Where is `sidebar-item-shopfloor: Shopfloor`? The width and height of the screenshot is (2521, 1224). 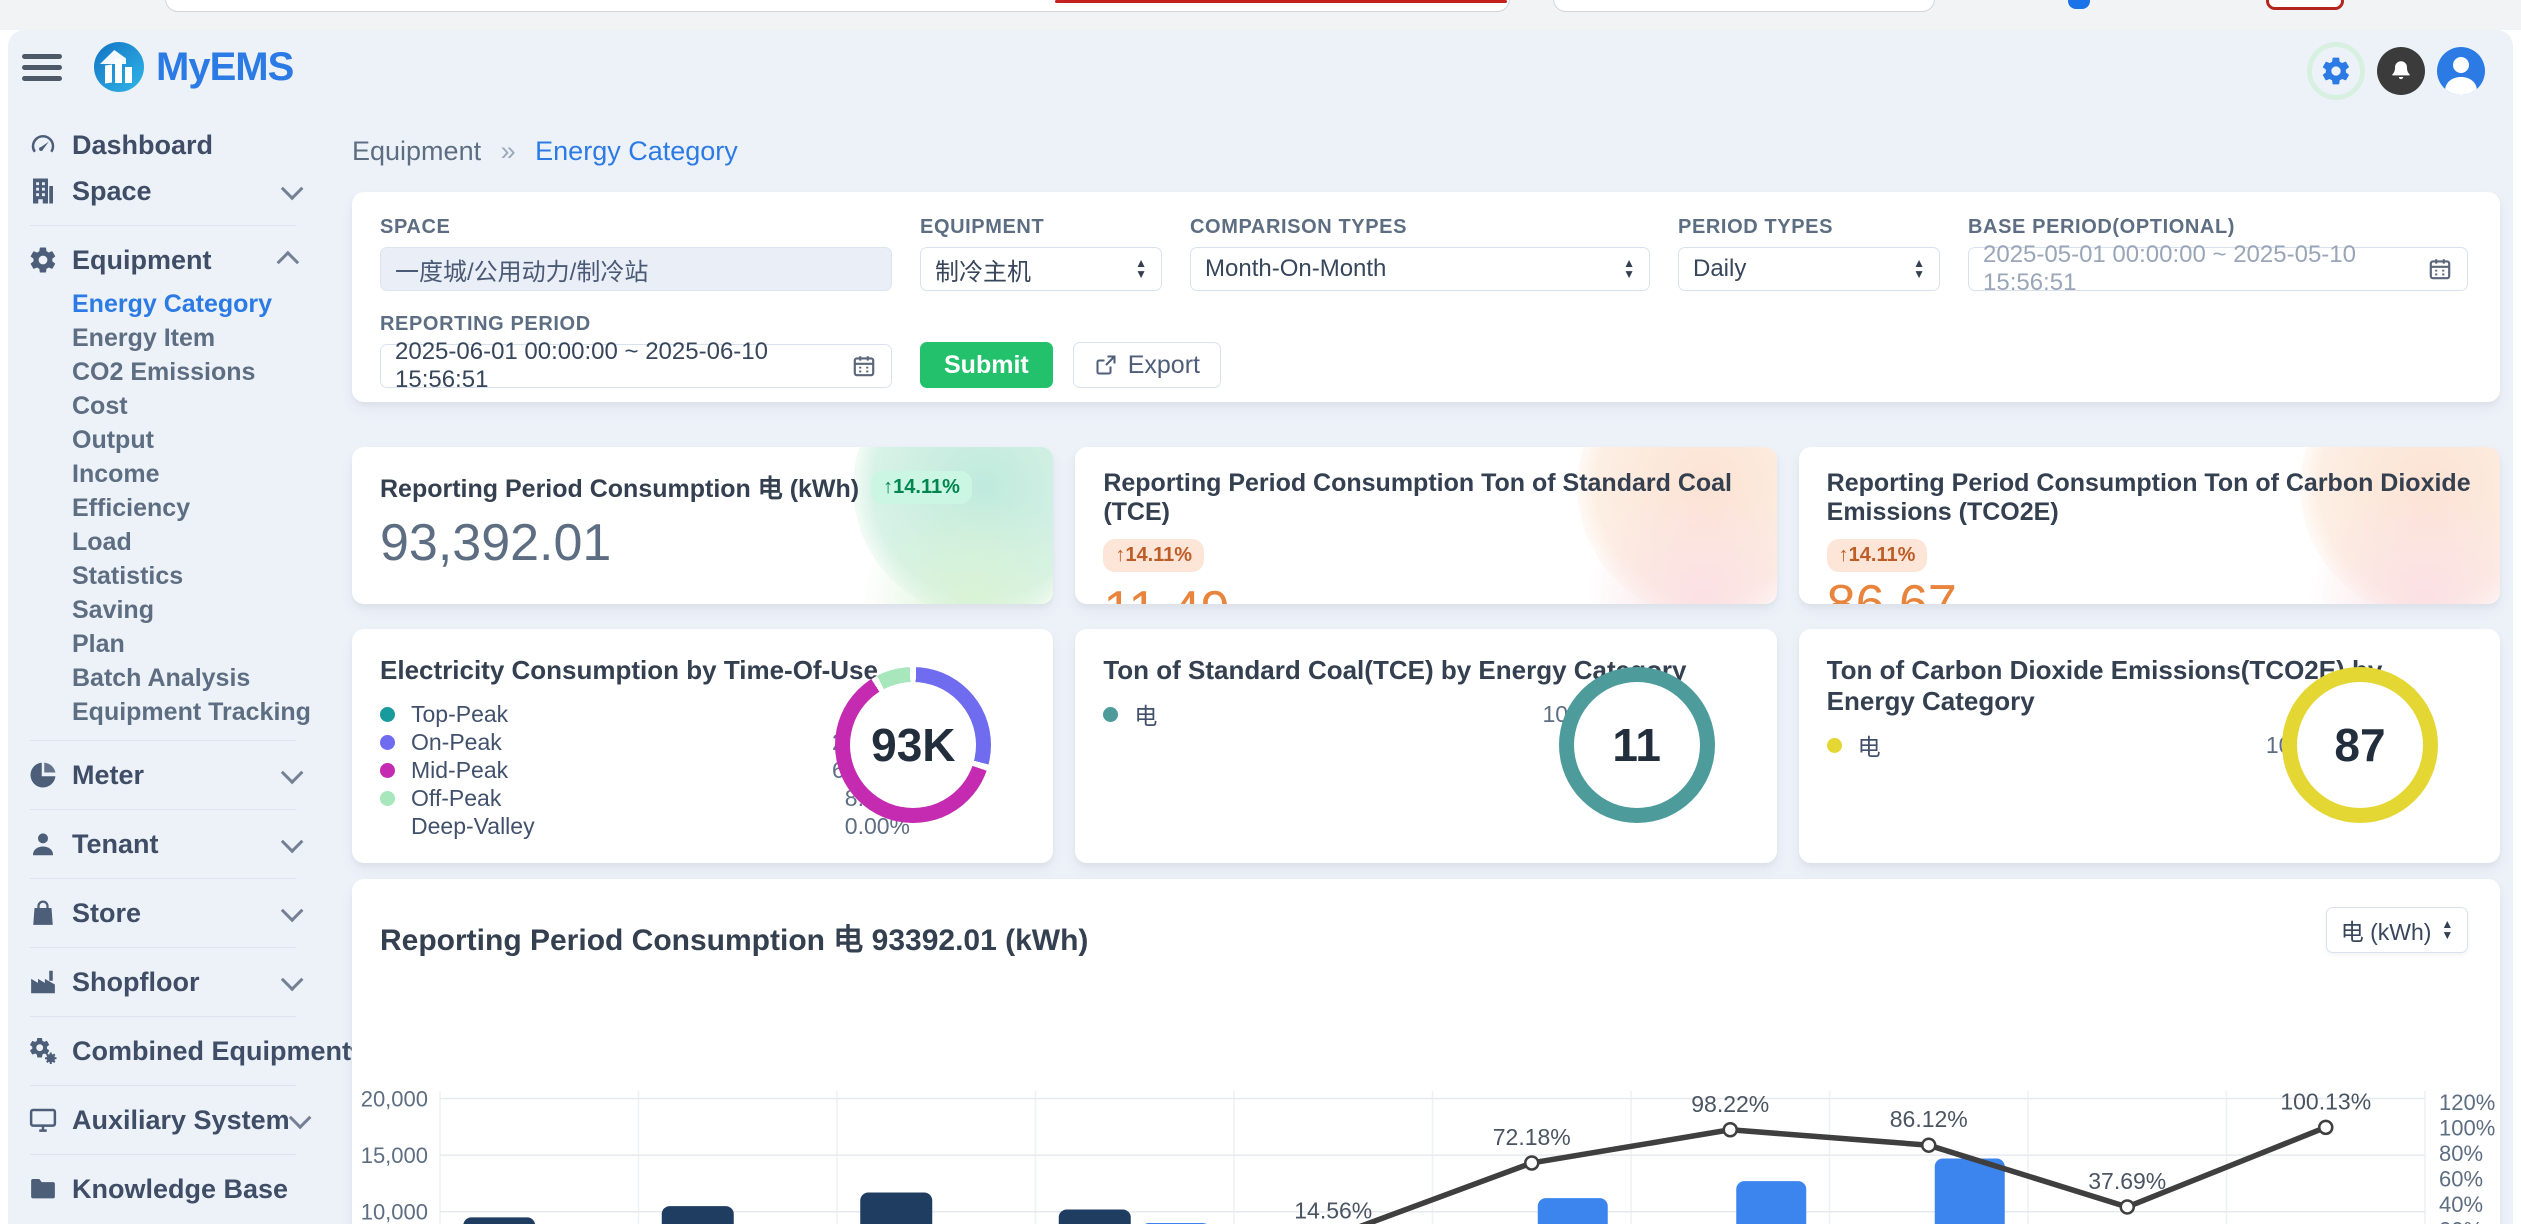
sidebar-item-shopfloor: Shopfloor is located at coordinates (166, 982).